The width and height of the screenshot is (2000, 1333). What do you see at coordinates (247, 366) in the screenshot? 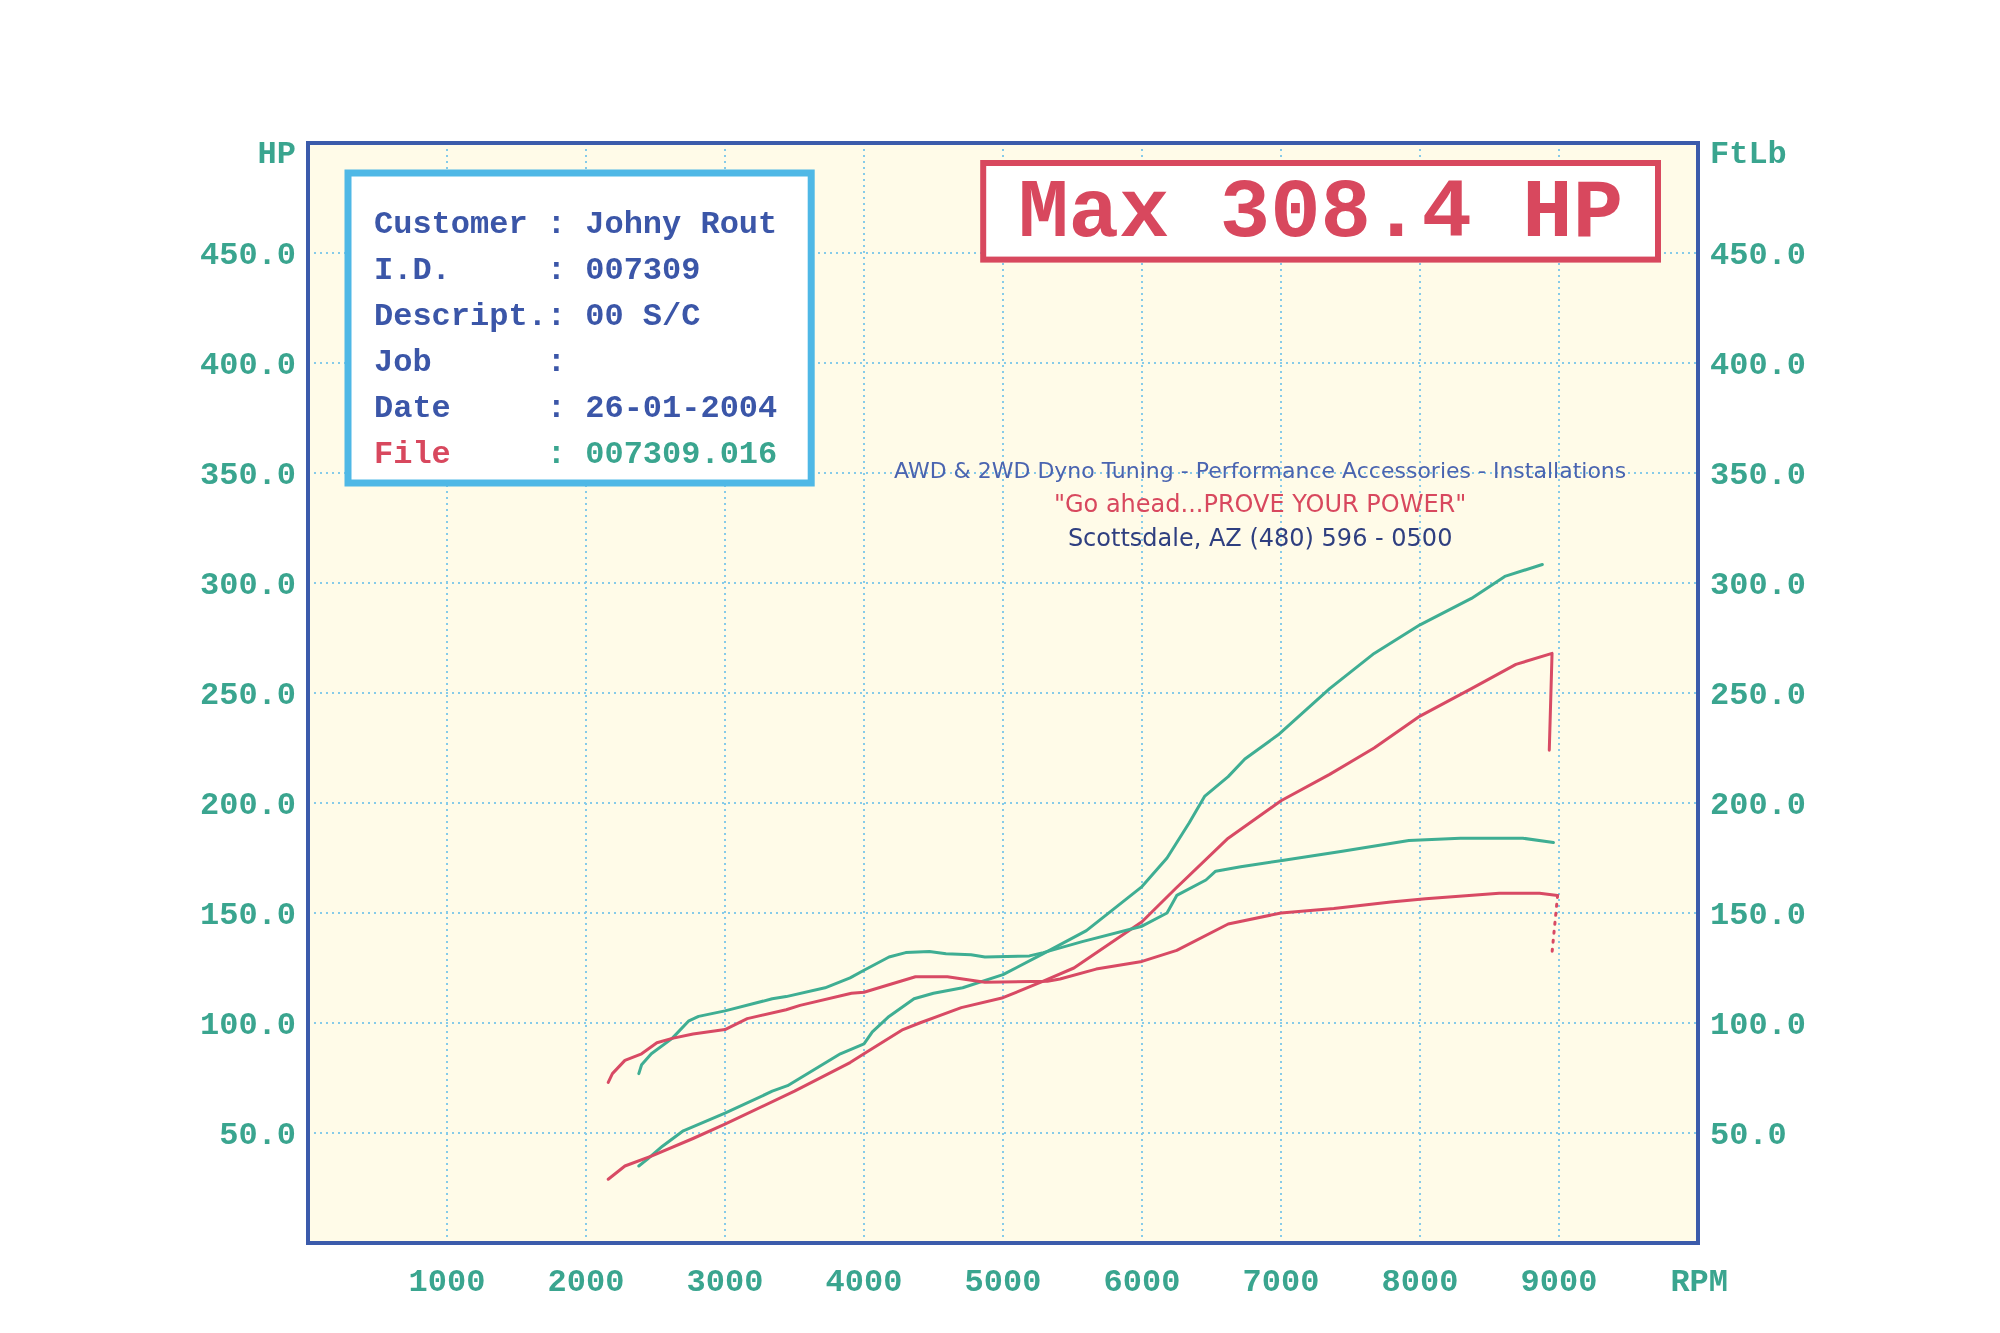
I see `y-tick-label: 400.0` at bounding box center [247, 366].